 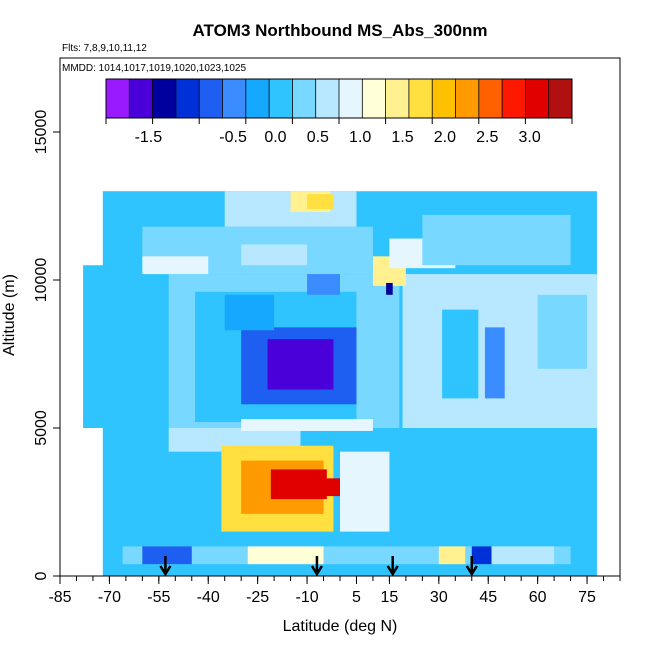 I want to click on x-tick-label: 15, so click(x=390, y=597).